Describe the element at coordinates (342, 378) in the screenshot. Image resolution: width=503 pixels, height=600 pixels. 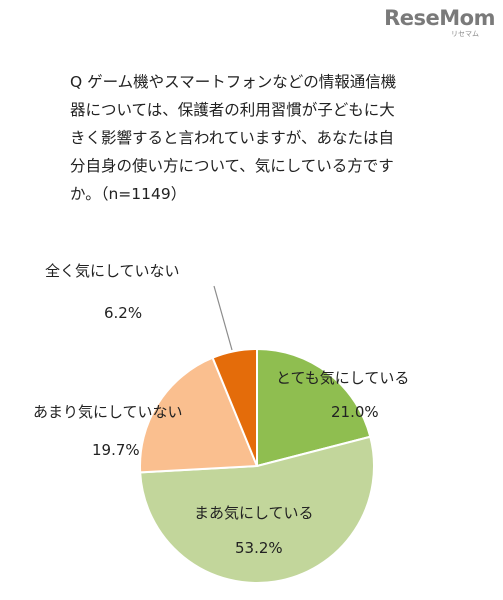
I see `slice-label-totemo: とても気にしている` at that location.